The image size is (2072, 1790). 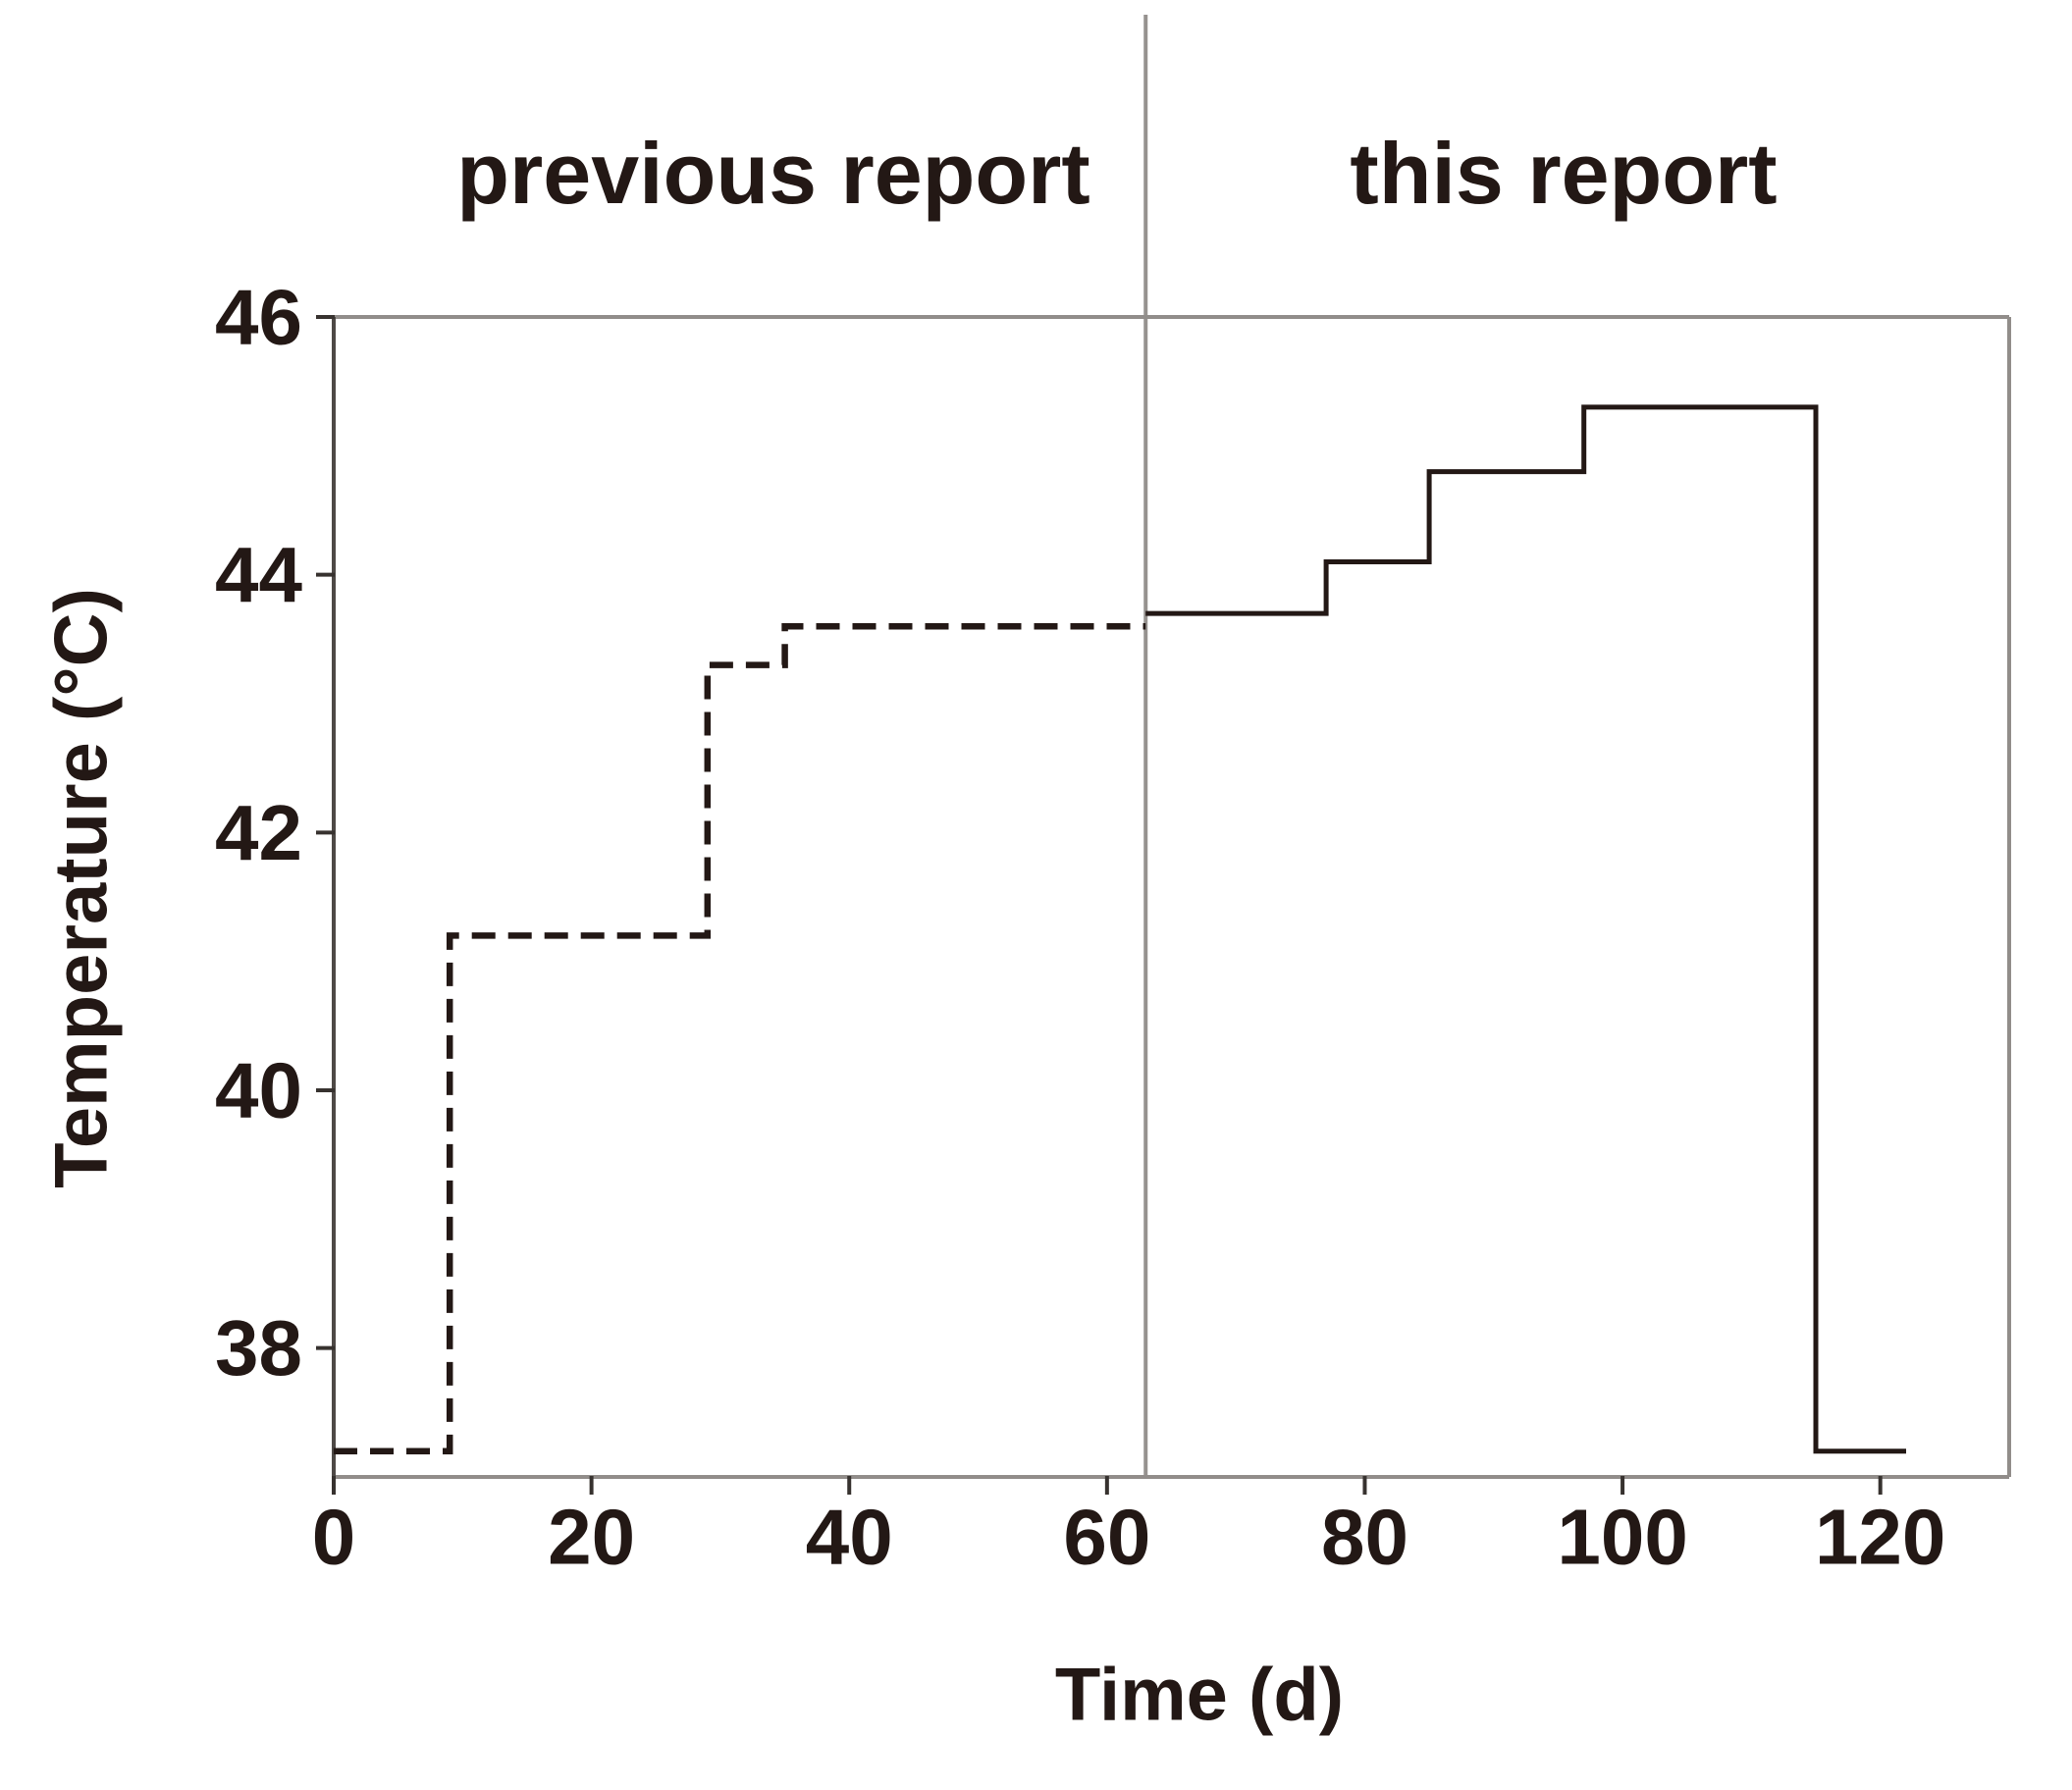 I want to click on x-tick-label: 120, so click(x=1880, y=1538).